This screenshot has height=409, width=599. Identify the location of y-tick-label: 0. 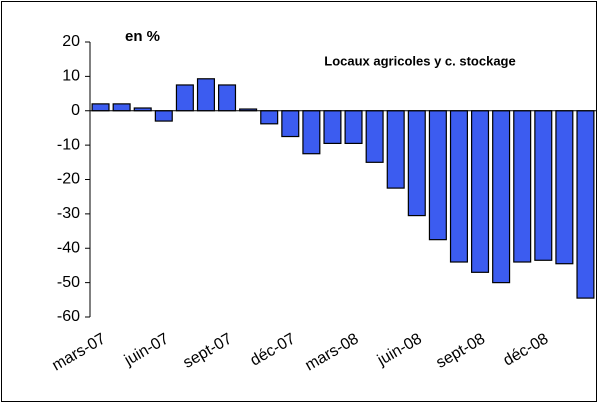
(75, 110).